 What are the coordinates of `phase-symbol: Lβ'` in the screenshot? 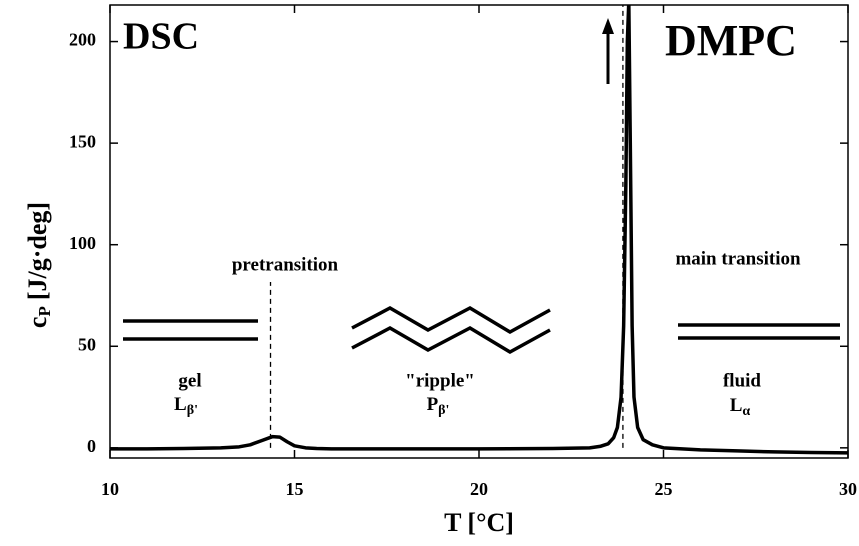 It's located at (186, 406).